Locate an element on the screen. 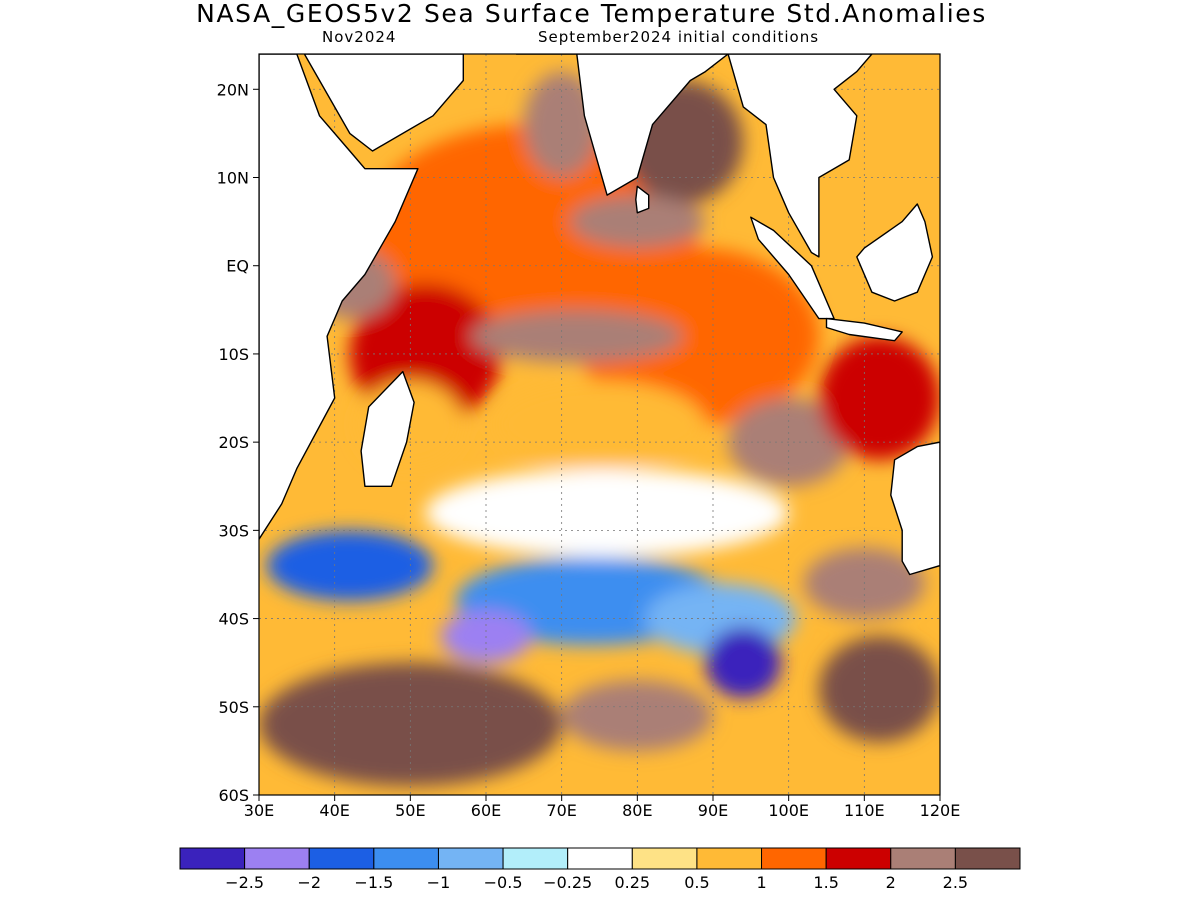 This screenshot has width=1200, height=900. colorbar-label: −1.5 is located at coordinates (373, 882).